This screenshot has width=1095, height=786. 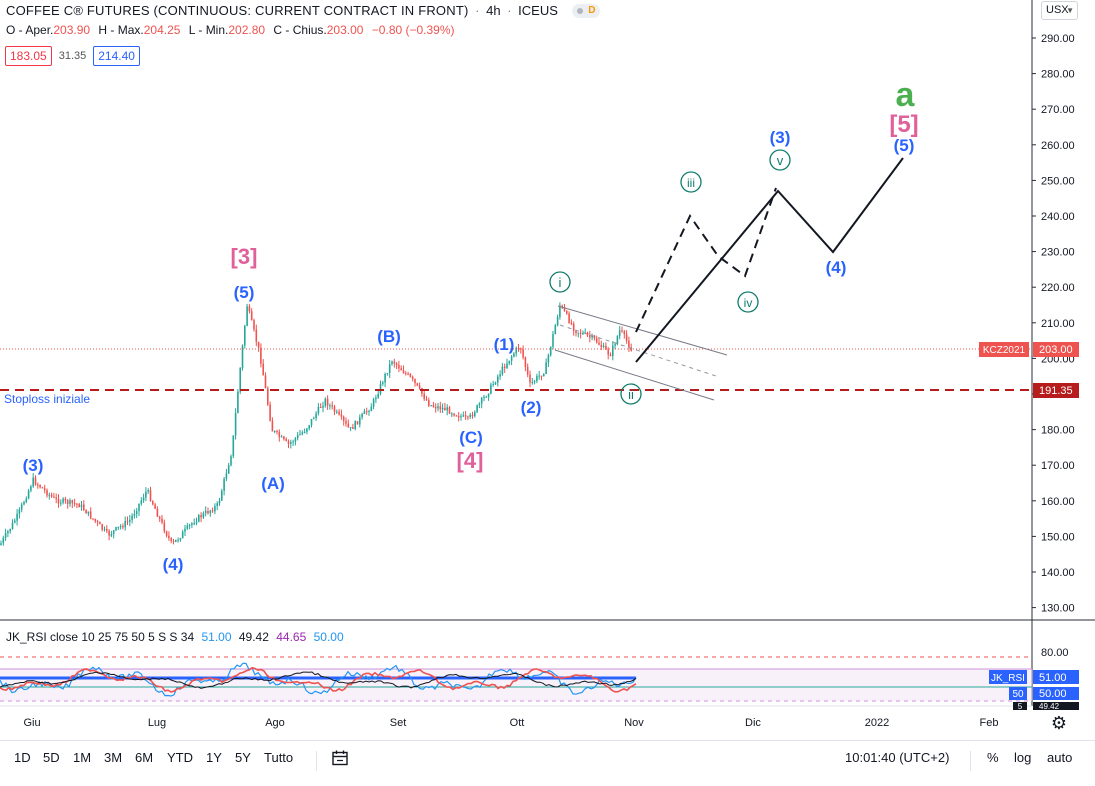 What do you see at coordinates (113, 757) in the screenshot?
I see `range-3m-button: 3M` at bounding box center [113, 757].